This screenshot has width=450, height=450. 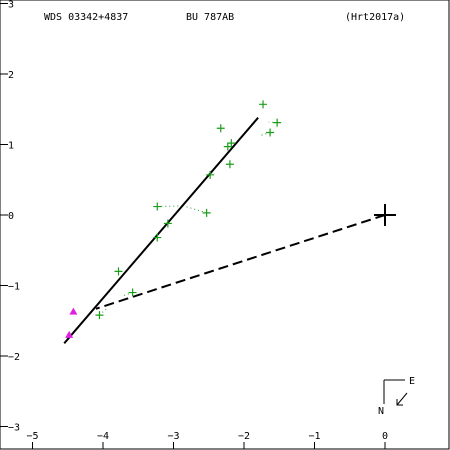 I want to click on compass: E N, so click(x=396, y=396).